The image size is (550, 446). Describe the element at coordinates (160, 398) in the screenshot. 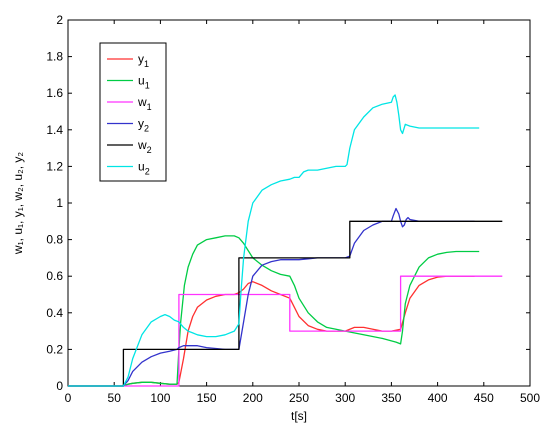

I see `x-tick-label: 100` at that location.